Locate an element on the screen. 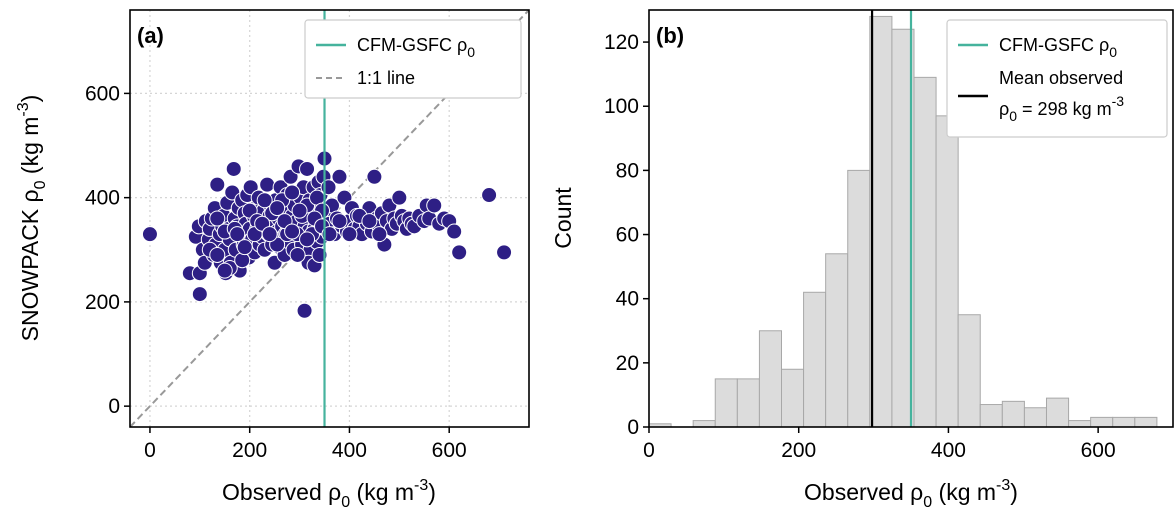 The height and width of the screenshot is (523, 1174). y-tick-label: 200 is located at coordinates (102, 302).